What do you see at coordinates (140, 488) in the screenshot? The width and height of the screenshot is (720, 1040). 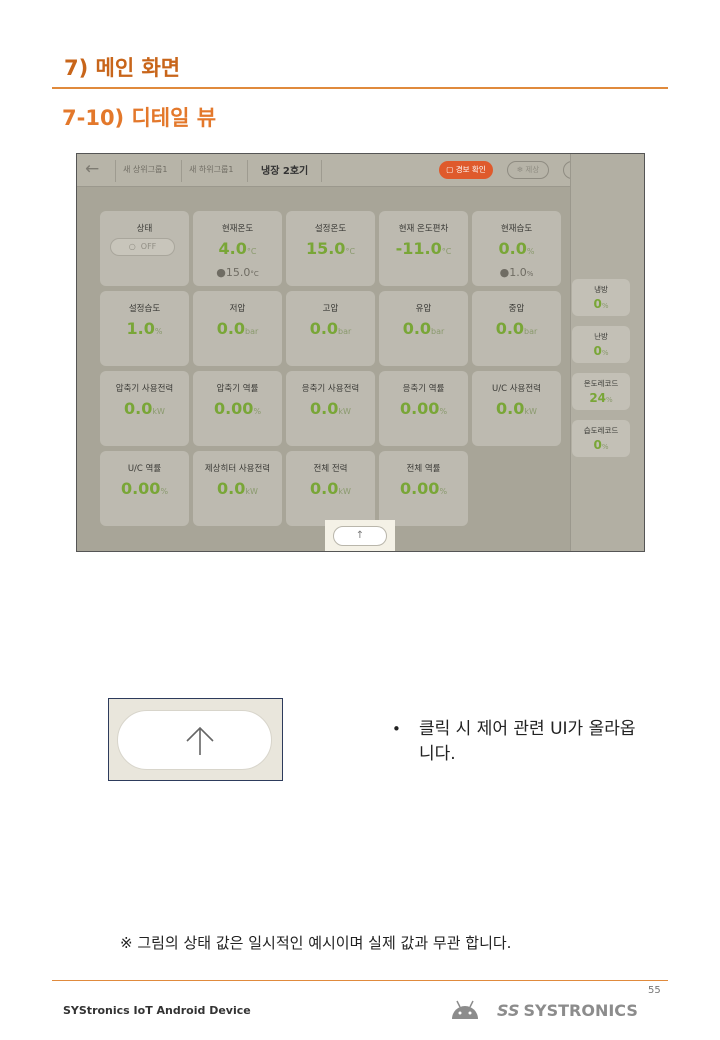 I see `card-value: 0.00` at bounding box center [140, 488].